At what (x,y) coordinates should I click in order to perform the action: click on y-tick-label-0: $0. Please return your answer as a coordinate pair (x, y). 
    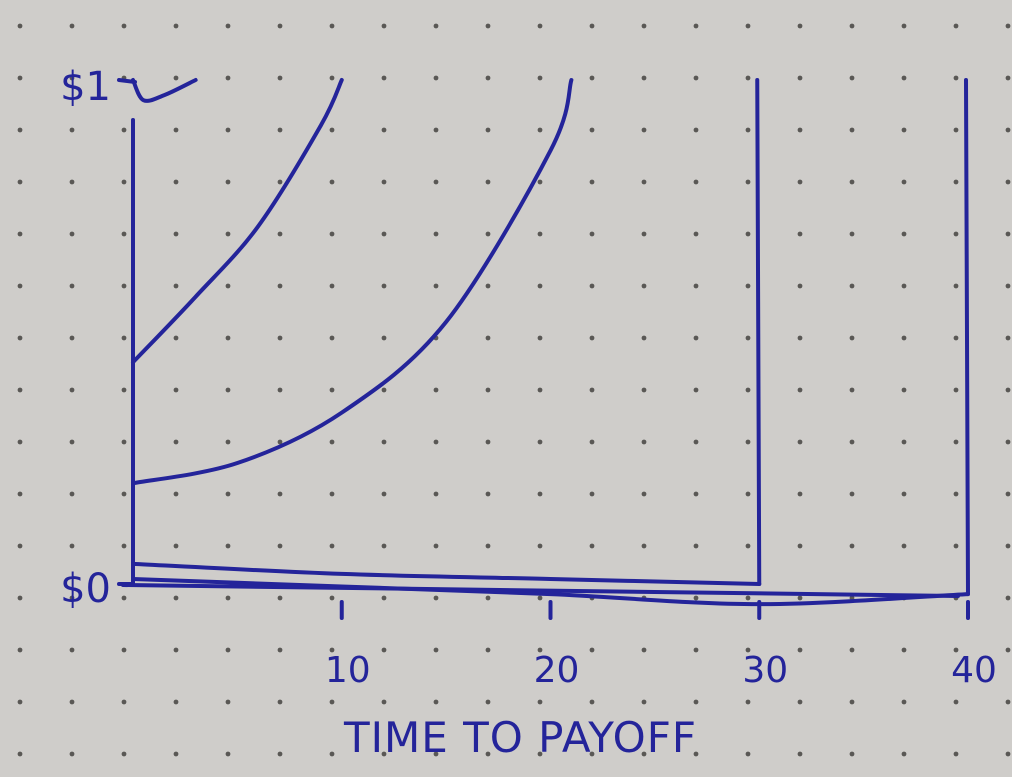
    Looking at the image, I should click on (85, 589).